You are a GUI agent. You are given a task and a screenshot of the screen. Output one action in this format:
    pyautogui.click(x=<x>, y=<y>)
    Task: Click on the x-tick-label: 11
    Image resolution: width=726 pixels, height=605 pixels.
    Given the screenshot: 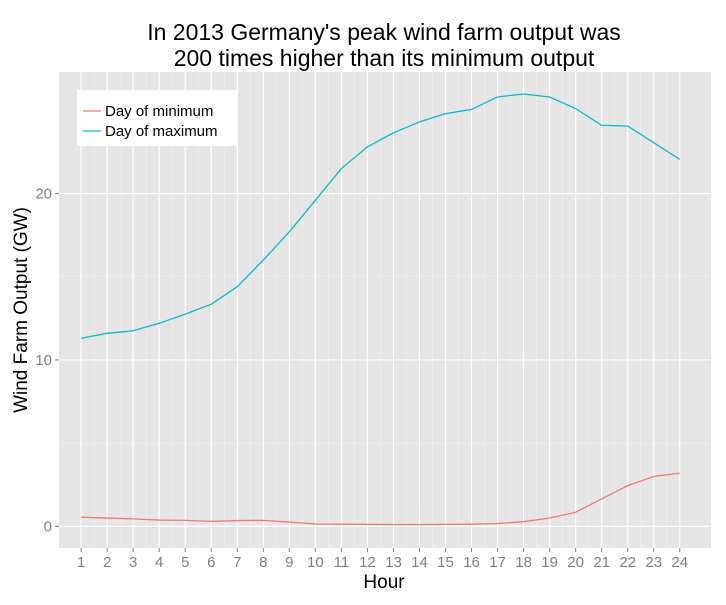 What is the action you would take?
    pyautogui.click(x=342, y=562)
    